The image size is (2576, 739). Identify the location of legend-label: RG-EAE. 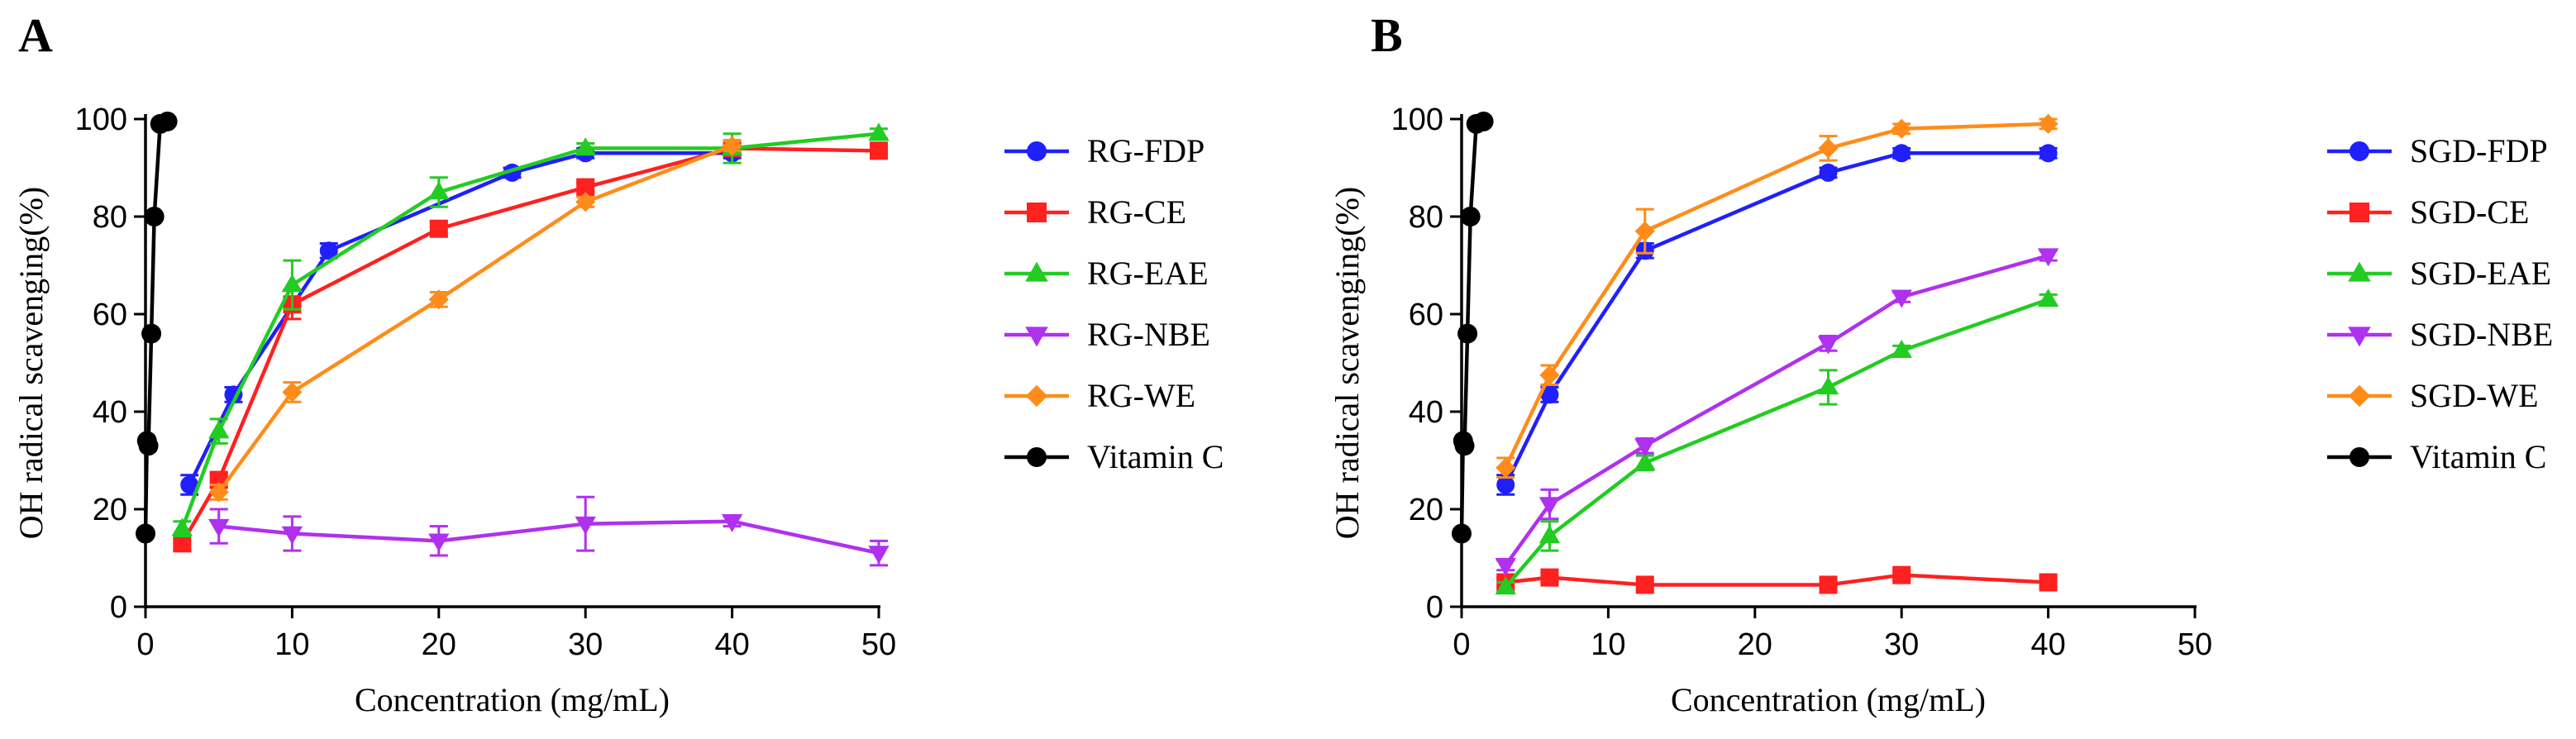
(1148, 274).